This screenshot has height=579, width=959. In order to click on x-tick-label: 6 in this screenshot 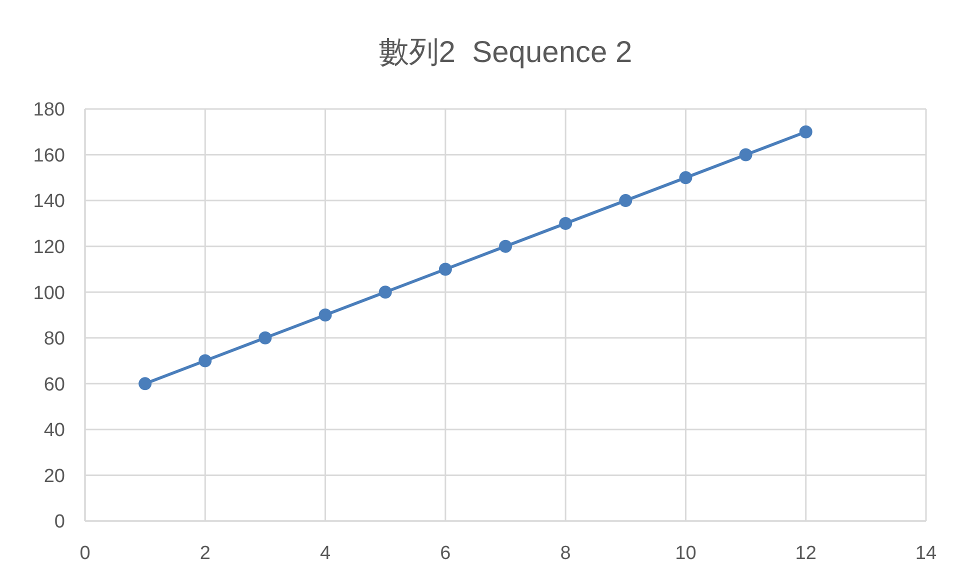, I will do `click(445, 553)`.